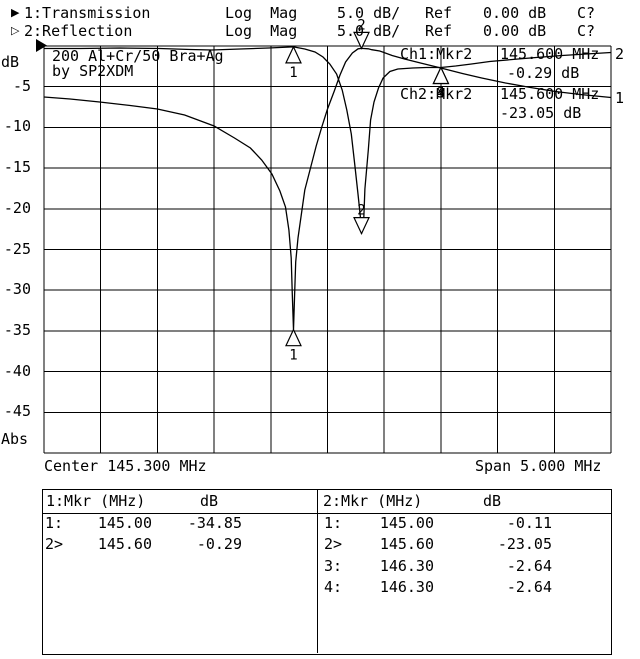 This screenshot has width=640, height=659. I want to click on ch2-marker-readout-label: Ch2:Mkr2, so click(436, 94).